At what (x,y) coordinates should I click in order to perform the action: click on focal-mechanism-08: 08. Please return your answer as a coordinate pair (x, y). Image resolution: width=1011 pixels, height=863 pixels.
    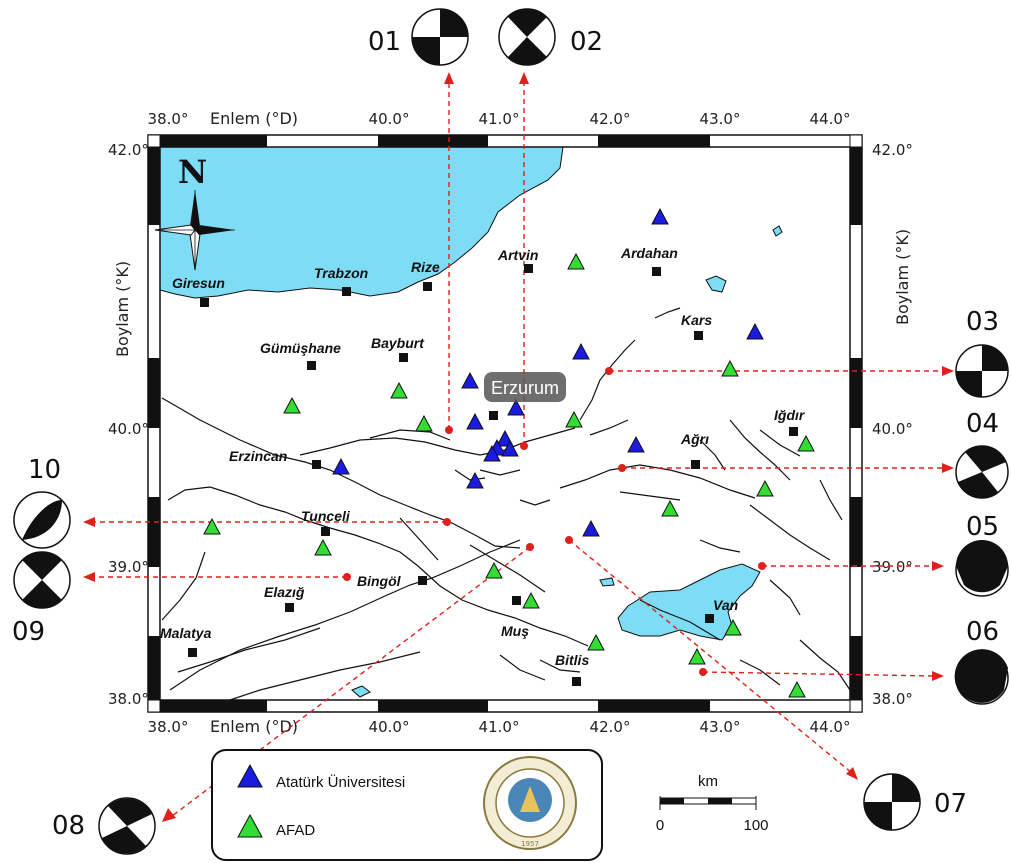
    Looking at the image, I should click on (104, 826).